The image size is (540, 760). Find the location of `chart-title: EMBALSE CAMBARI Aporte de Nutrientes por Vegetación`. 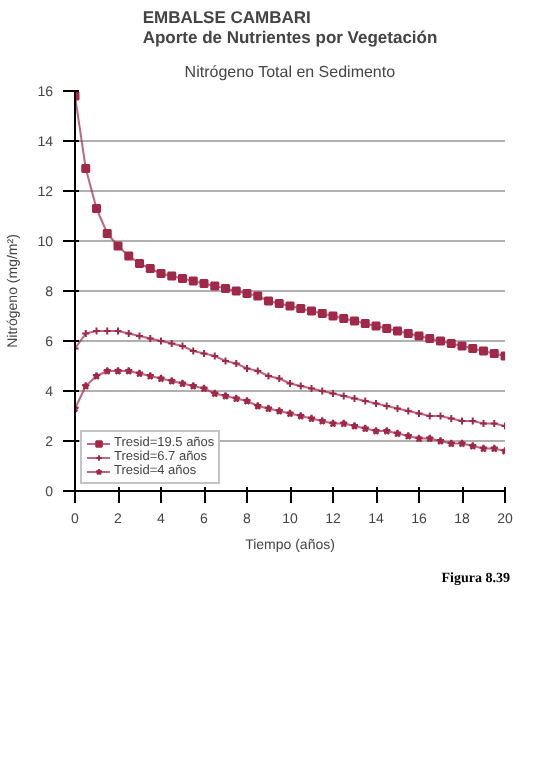

chart-title: EMBALSE CAMBARI Aporte de Nutrientes por Vegetación is located at coordinates (290, 27).